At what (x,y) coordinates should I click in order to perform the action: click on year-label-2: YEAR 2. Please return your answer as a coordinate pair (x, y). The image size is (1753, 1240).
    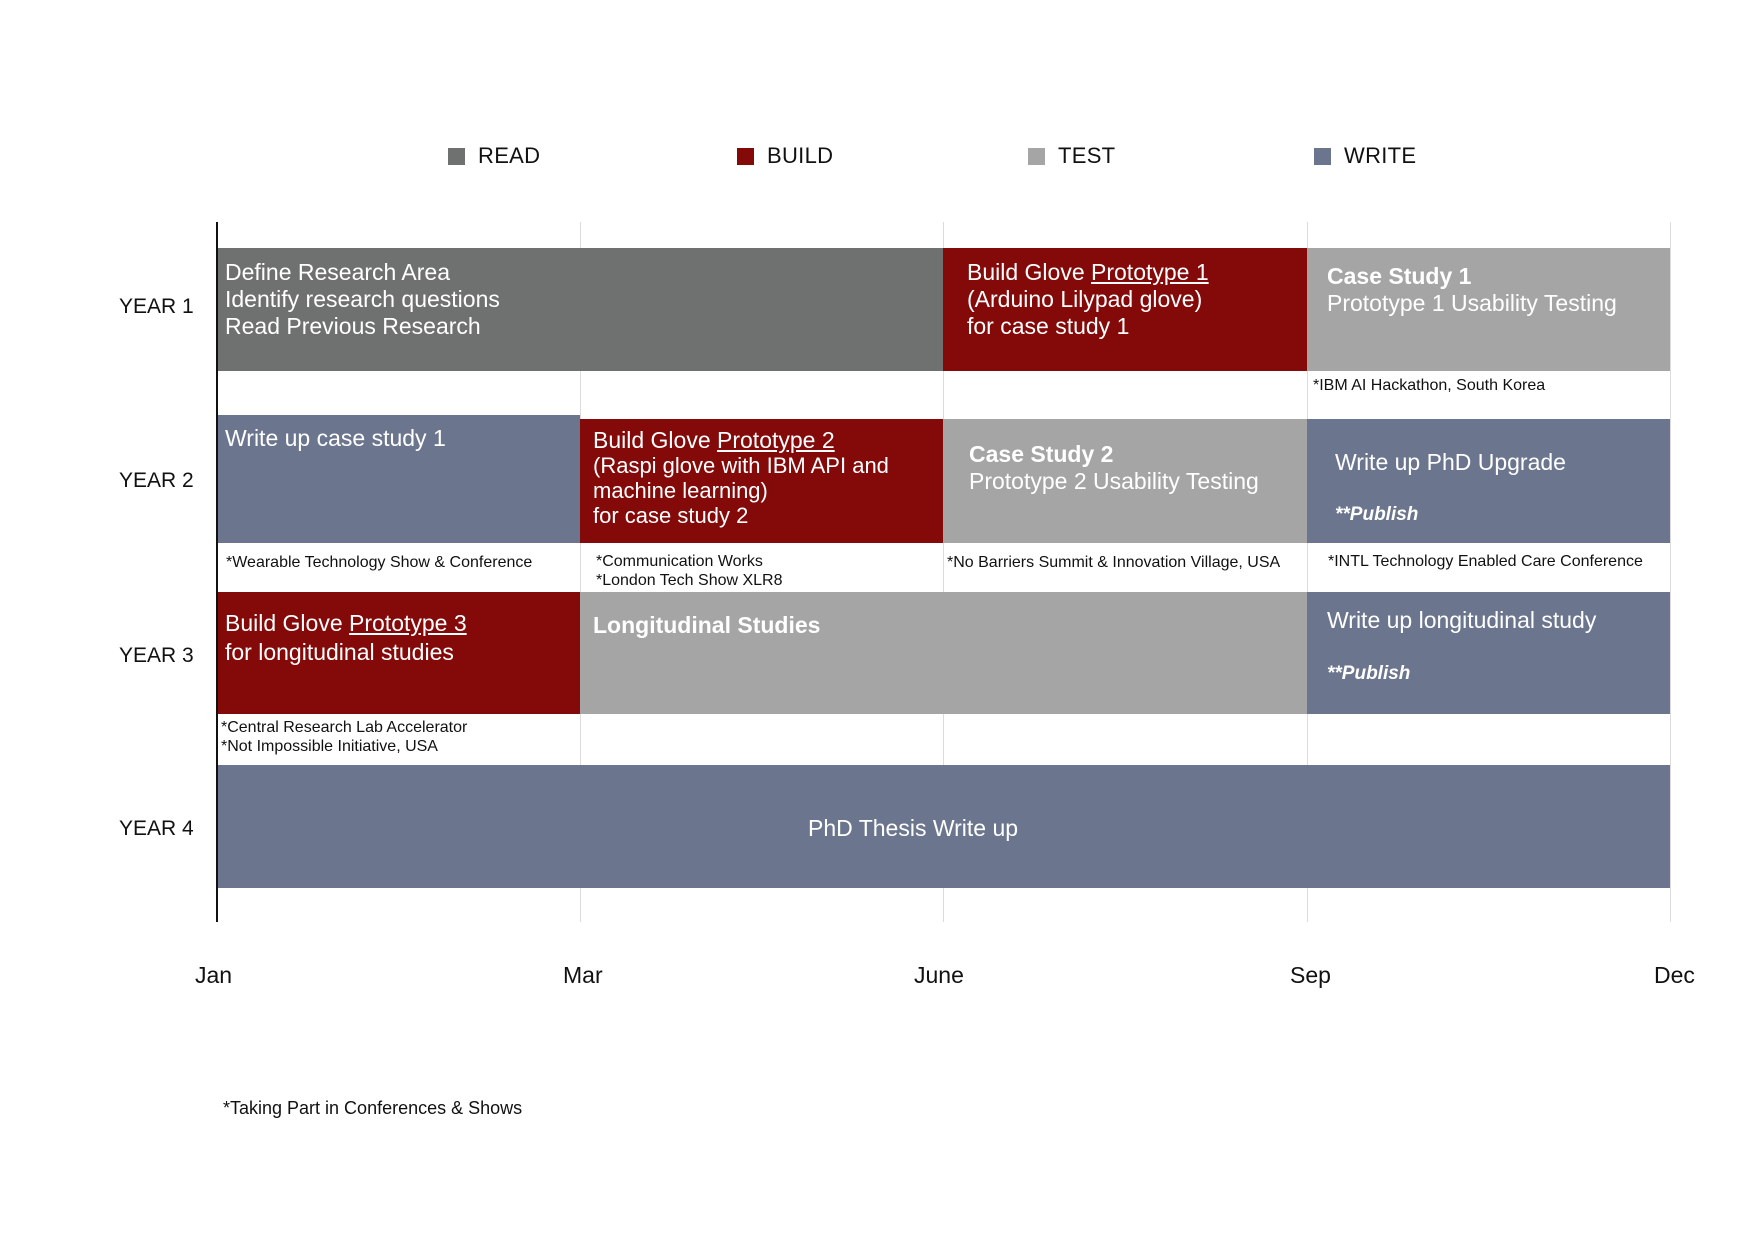
    Looking at the image, I should click on (156, 480).